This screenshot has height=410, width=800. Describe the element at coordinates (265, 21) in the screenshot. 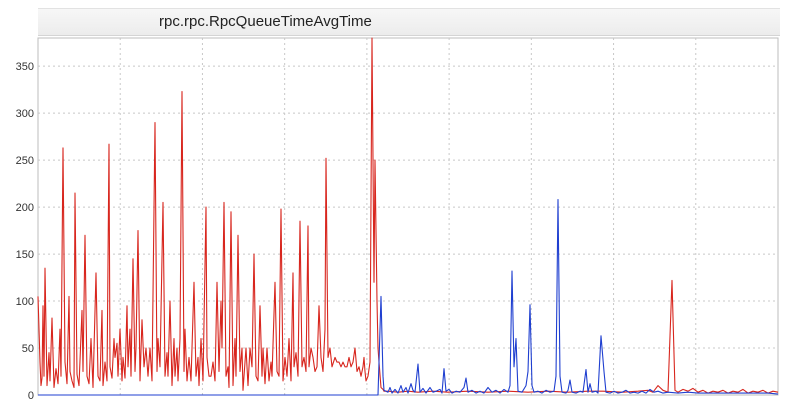

I see `chart-title: rpc.rpc.RpcQueueTimeAvgTime` at that location.